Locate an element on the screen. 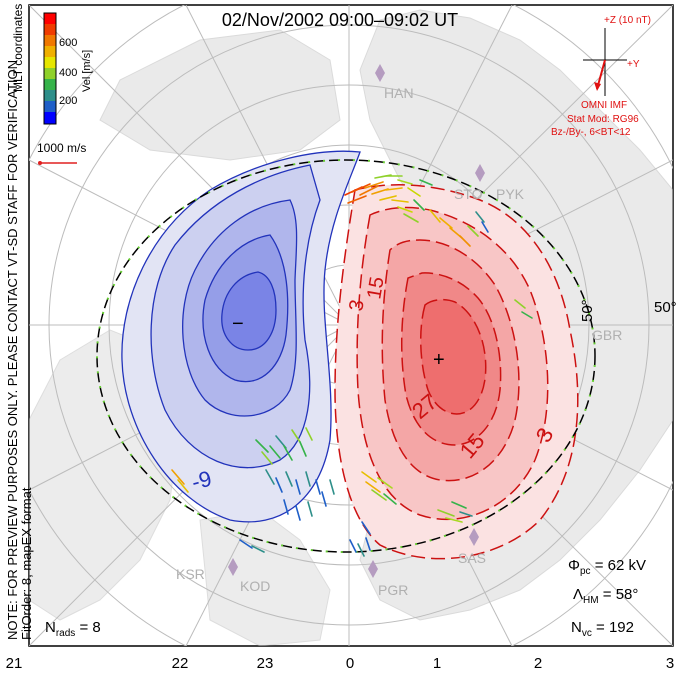 The image size is (680, 674). dawn-contour-label-15a: 15 is located at coordinates (376, 288).